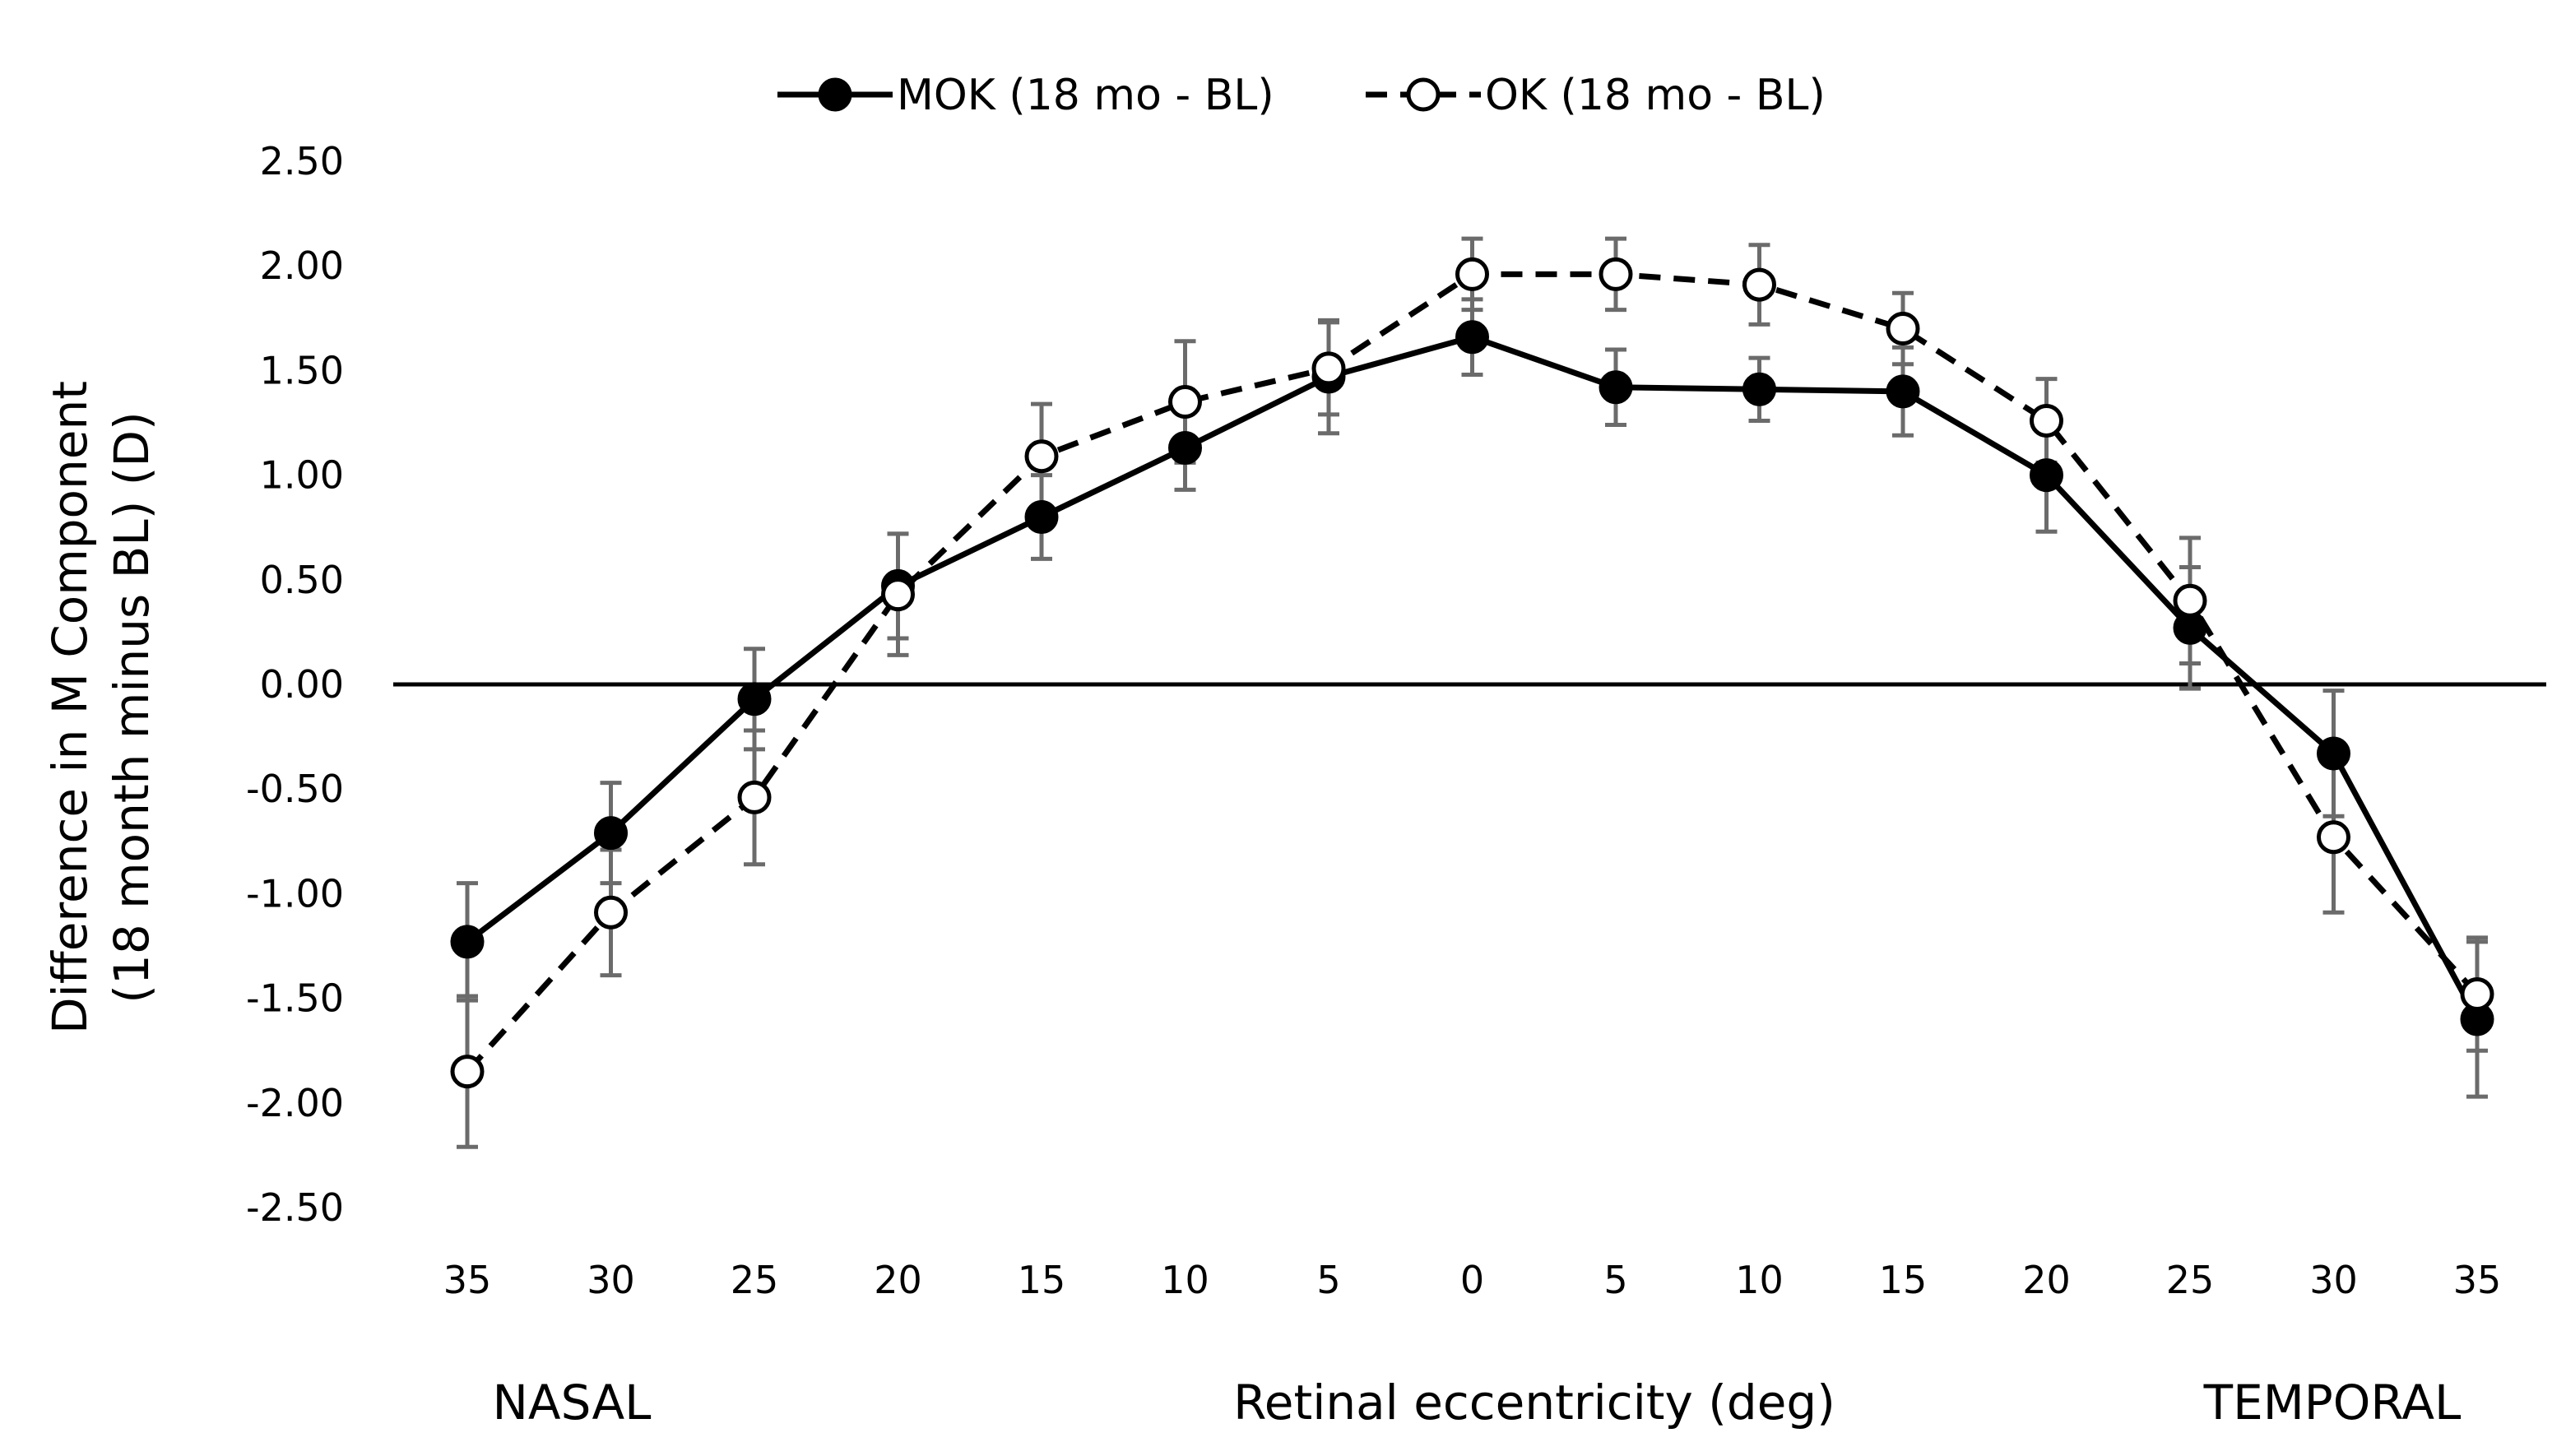 The width and height of the screenshot is (2566, 1456). I want to click on y-tick-label: -1.00, so click(295, 893).